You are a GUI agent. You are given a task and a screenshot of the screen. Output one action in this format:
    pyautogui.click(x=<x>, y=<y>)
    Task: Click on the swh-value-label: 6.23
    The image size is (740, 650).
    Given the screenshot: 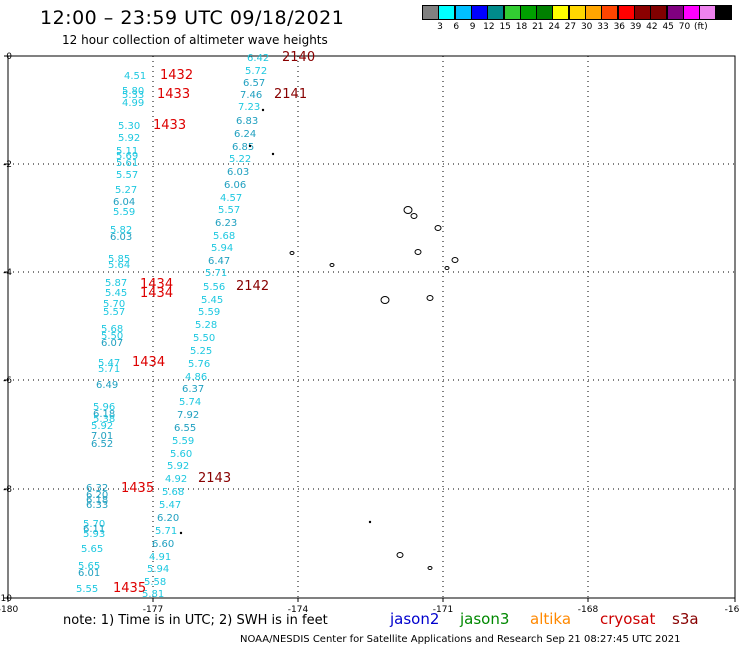 What is the action you would take?
    pyautogui.click(x=226, y=223)
    